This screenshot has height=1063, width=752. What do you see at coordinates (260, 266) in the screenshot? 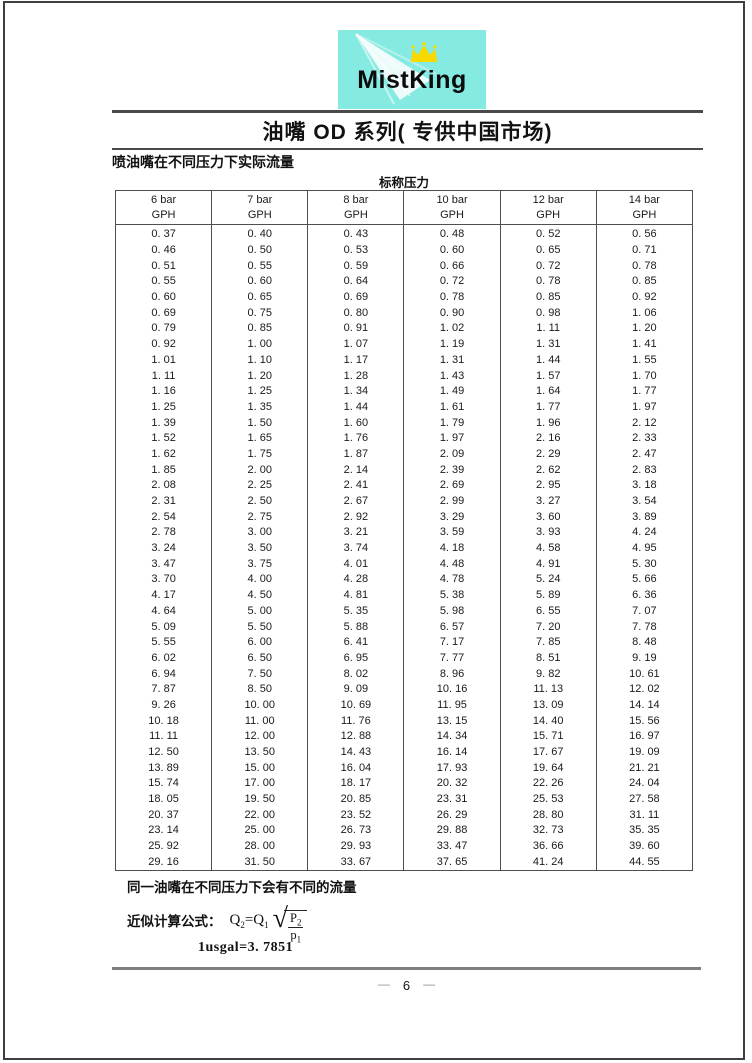
I see `table-cell: 0. 55` at bounding box center [260, 266].